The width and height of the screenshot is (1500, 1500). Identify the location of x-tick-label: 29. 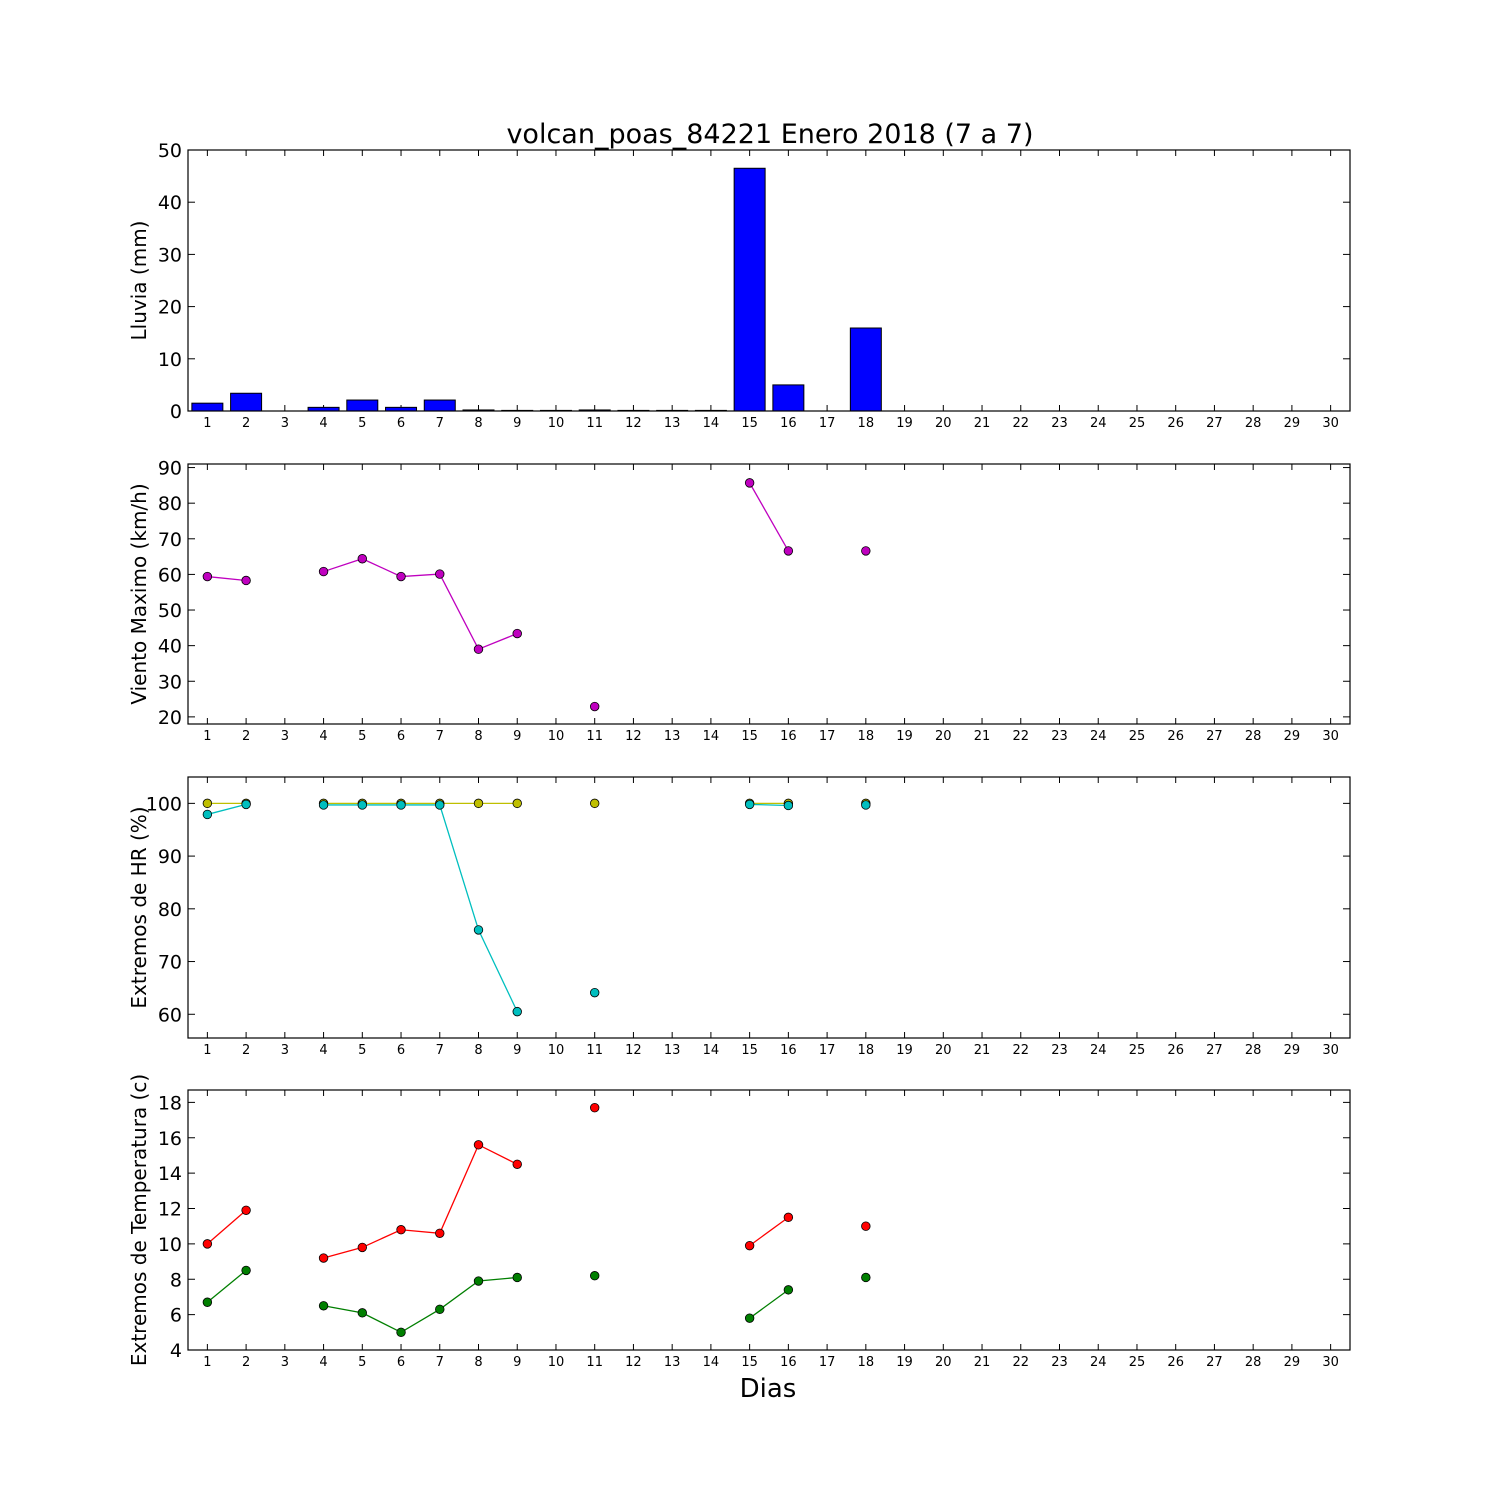
(1292, 1050).